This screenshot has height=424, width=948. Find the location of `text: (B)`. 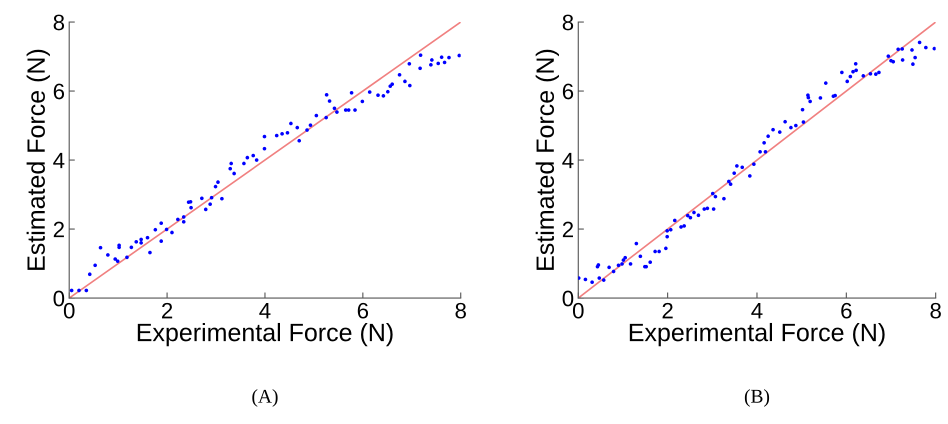

text: (B) is located at coordinates (757, 398).